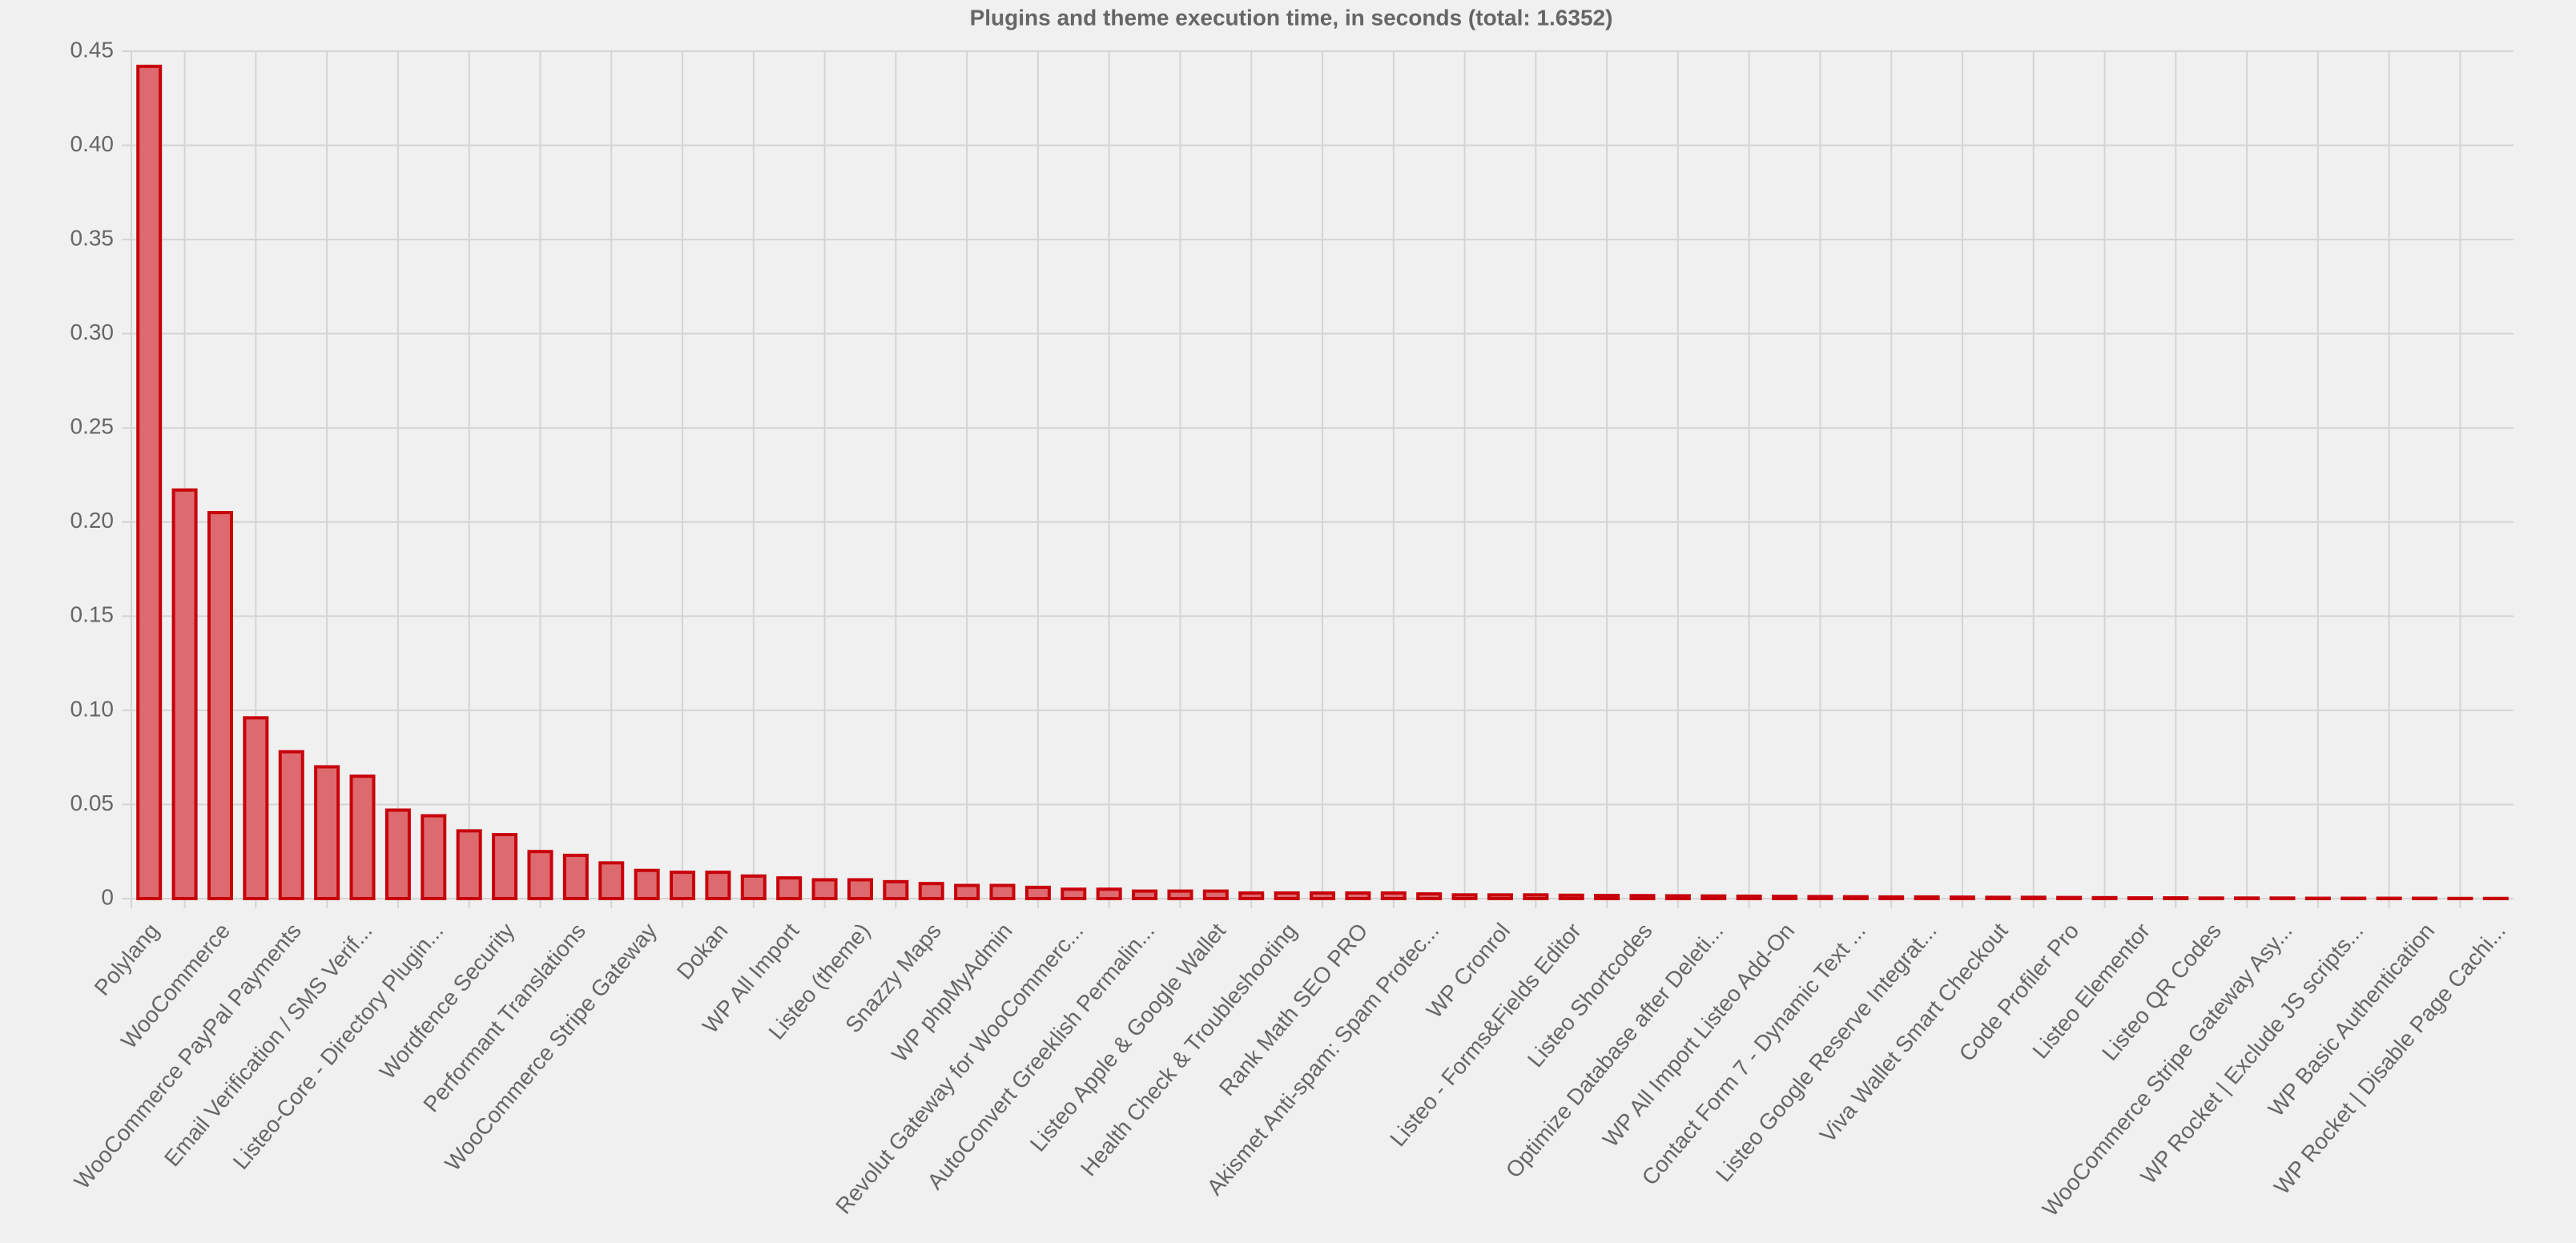  What do you see at coordinates (1590, 995) in the screenshot?
I see `x-tick-label: Listeo Shortcodes` at bounding box center [1590, 995].